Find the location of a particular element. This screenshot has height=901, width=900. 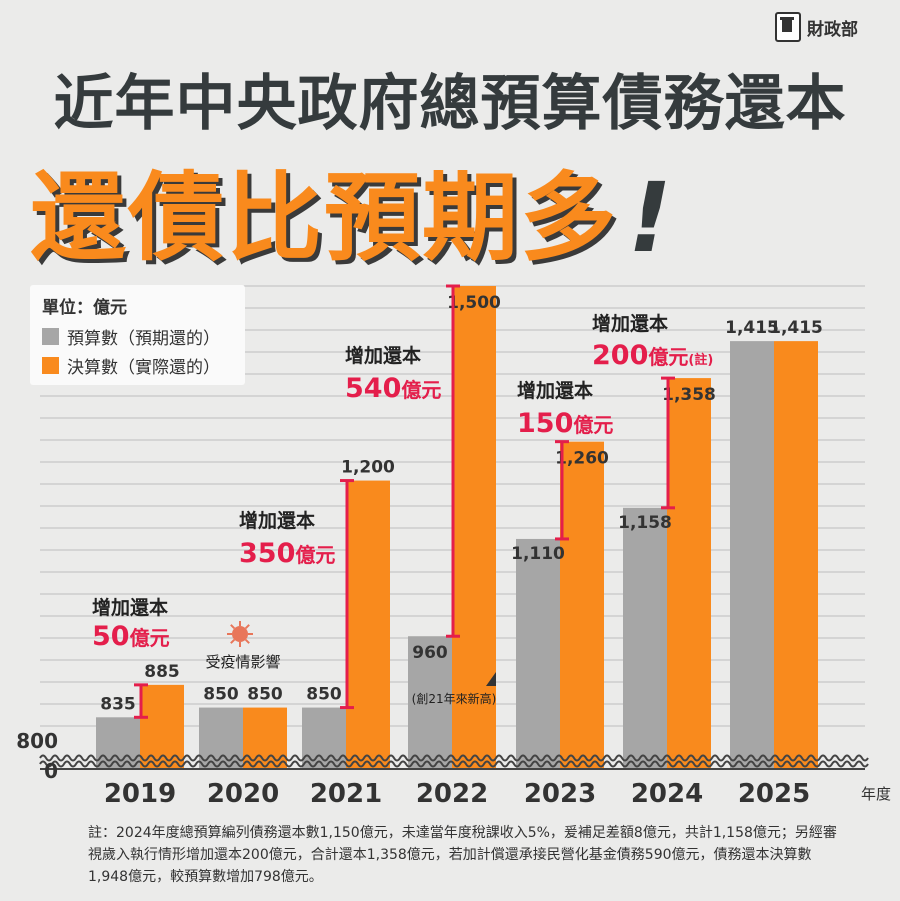

annotation-number: 540 is located at coordinates (373, 388).